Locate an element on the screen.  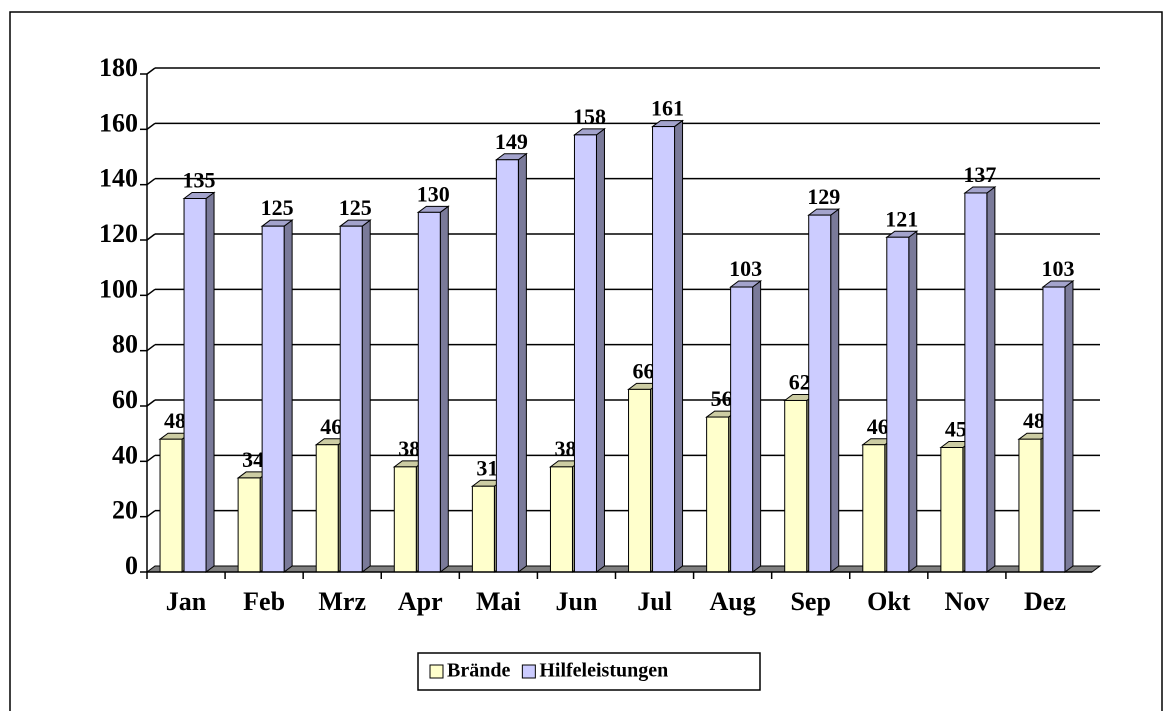
data-label: 56 is located at coordinates (722, 398).